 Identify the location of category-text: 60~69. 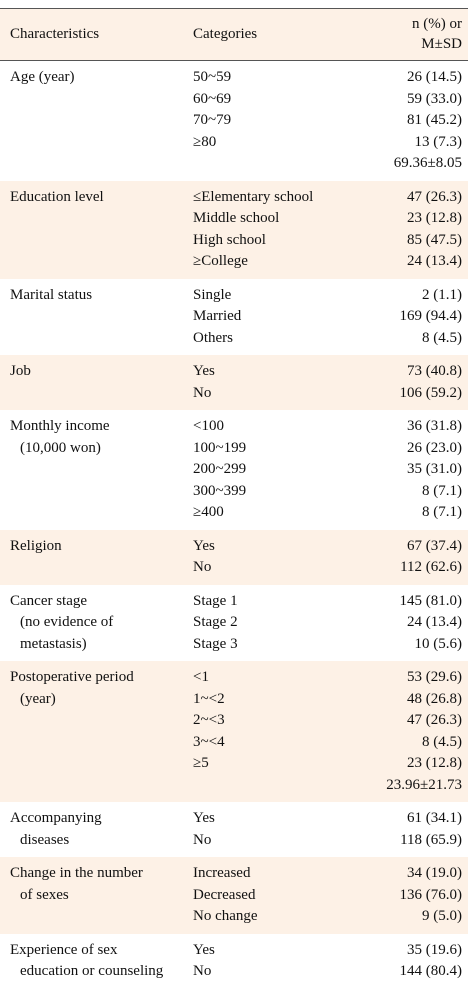
(212, 98).